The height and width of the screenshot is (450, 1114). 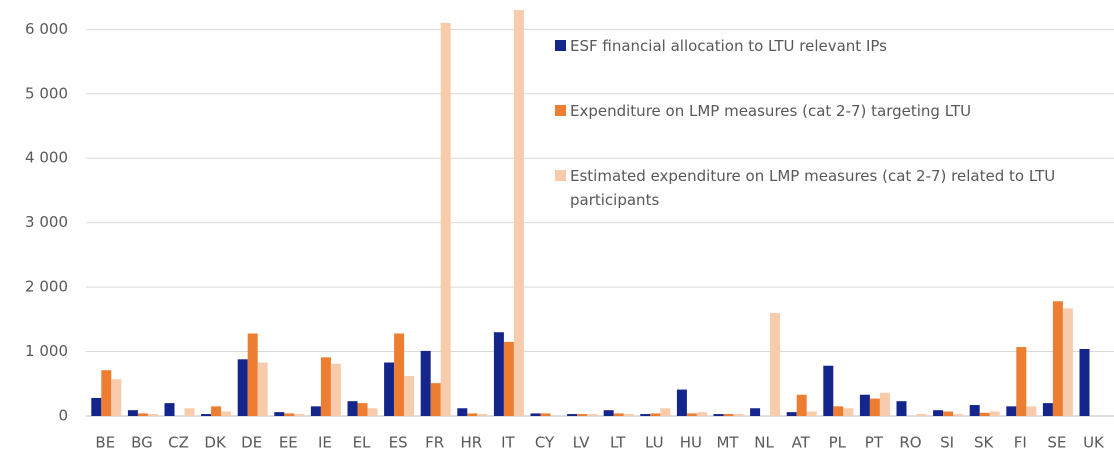 What do you see at coordinates (1056, 442) in the screenshot?
I see `x-tick-label: SE` at bounding box center [1056, 442].